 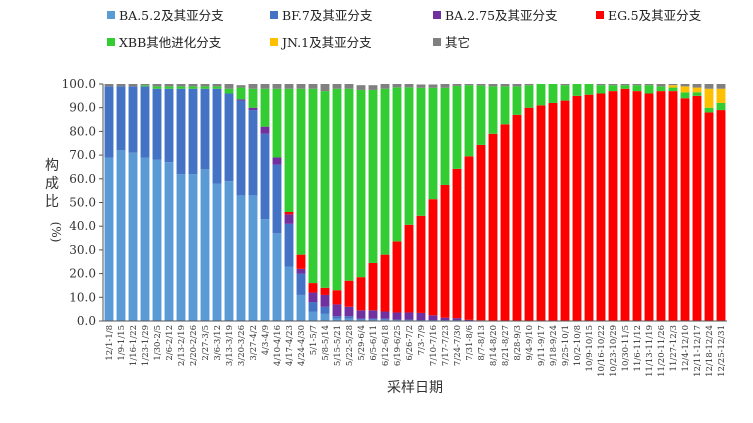 What do you see at coordinates (350, 345) in the screenshot?
I see `x-tick-label: 5/22-5/28` at bounding box center [350, 345].